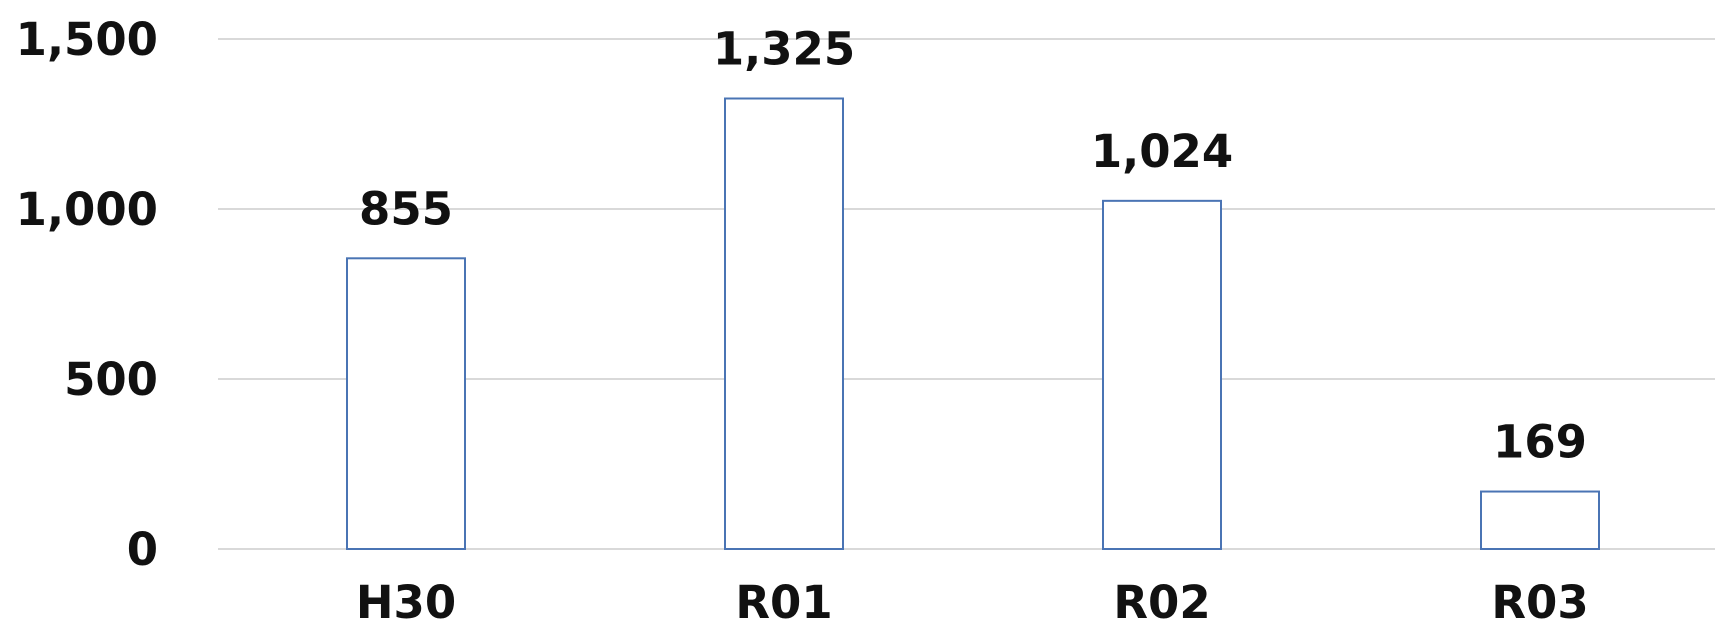 Image resolution: width=1715 pixels, height=623 pixels. Describe the element at coordinates (87, 39) in the screenshot. I see `y-tick-label: 1,500` at that location.